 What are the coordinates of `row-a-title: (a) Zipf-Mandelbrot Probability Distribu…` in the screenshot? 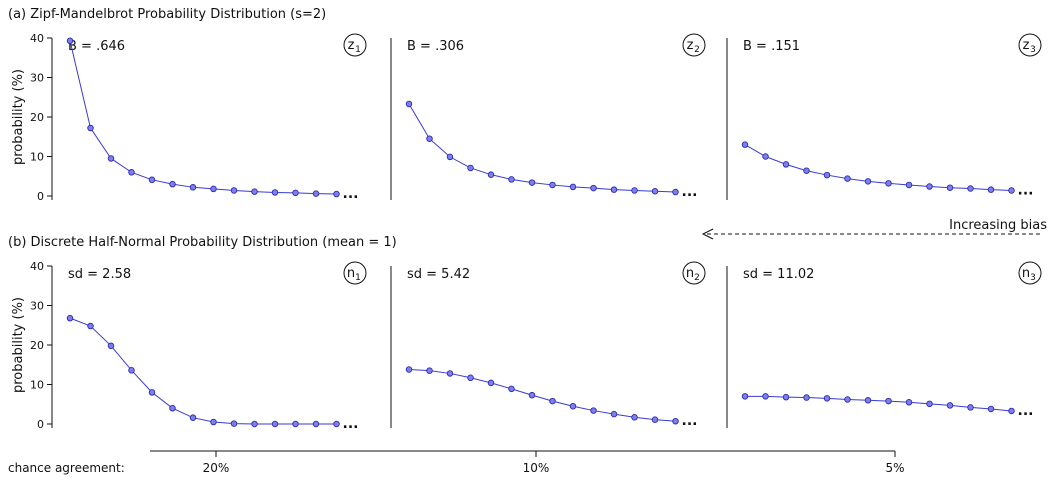 It's located at (167, 14).